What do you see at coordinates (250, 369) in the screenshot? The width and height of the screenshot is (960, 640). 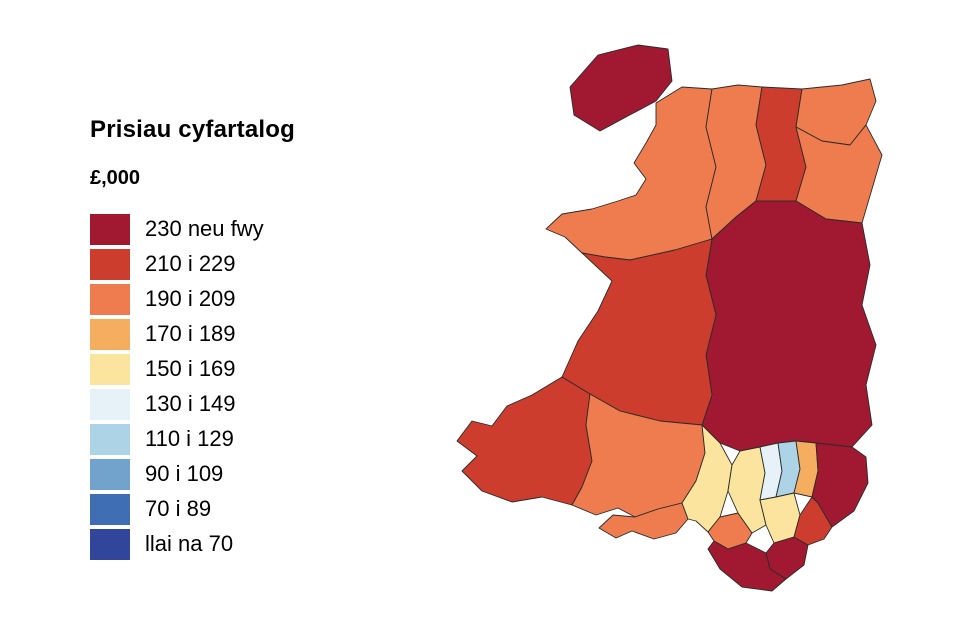 I see `legend-item: 150 i 169` at bounding box center [250, 369].